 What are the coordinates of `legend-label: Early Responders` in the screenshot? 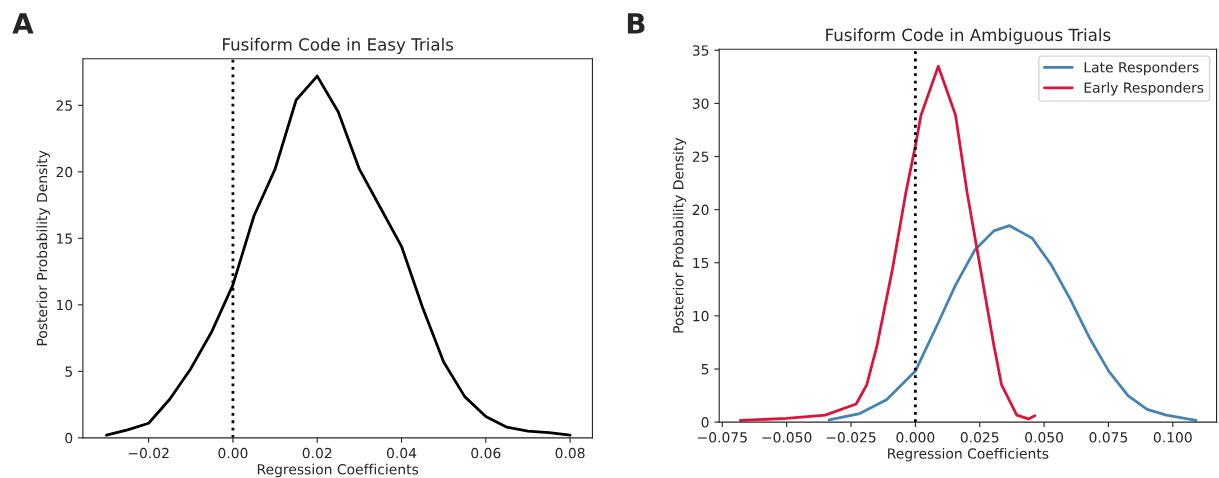 It's located at (1144, 89).